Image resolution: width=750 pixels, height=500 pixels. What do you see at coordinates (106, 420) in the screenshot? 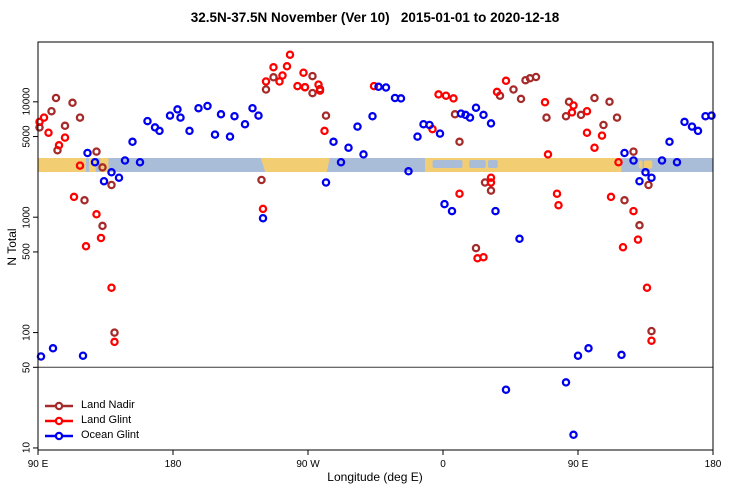
I see `legend-label: Land Glint` at bounding box center [106, 420].